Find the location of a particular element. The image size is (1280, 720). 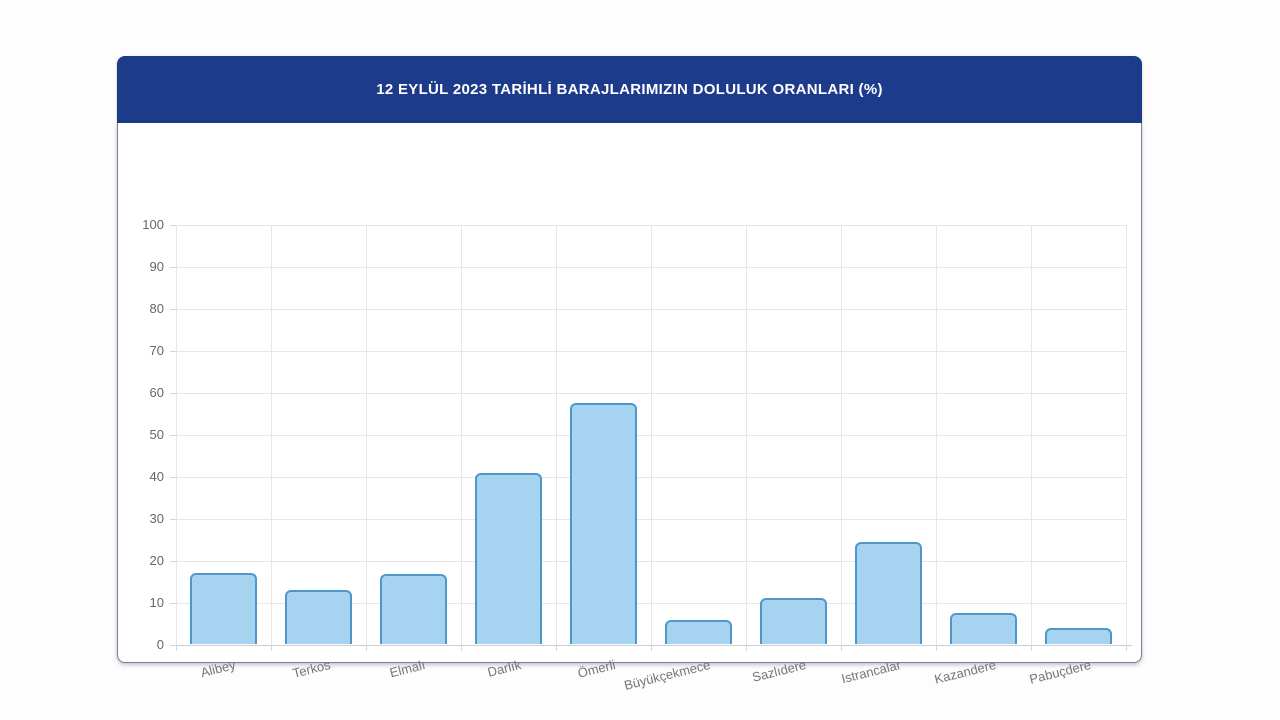

y-axis-line is located at coordinates (176, 435).